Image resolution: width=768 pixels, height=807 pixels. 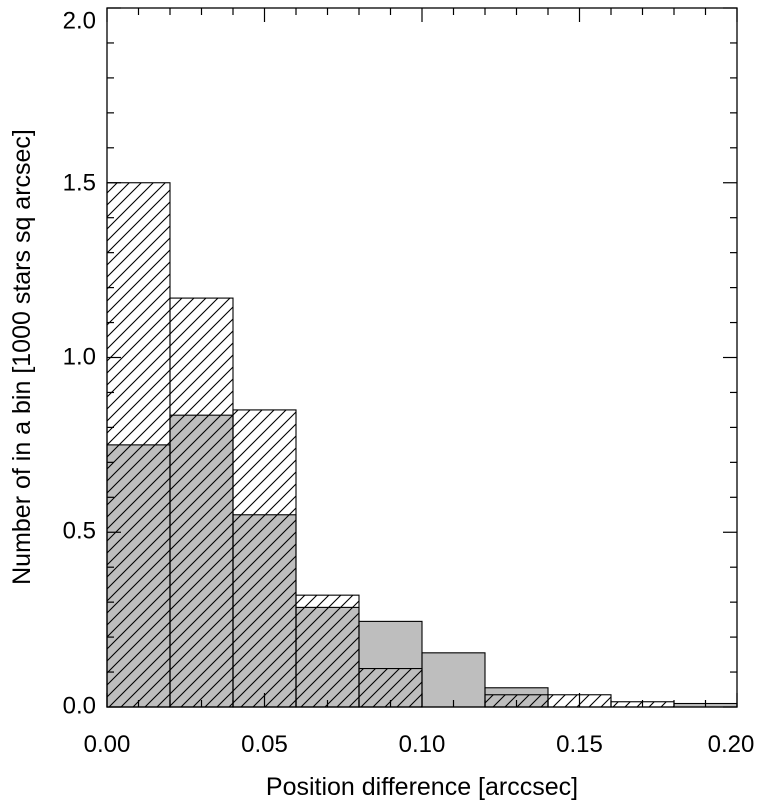 I want to click on x-tick-label: 0.00, so click(x=107, y=744).